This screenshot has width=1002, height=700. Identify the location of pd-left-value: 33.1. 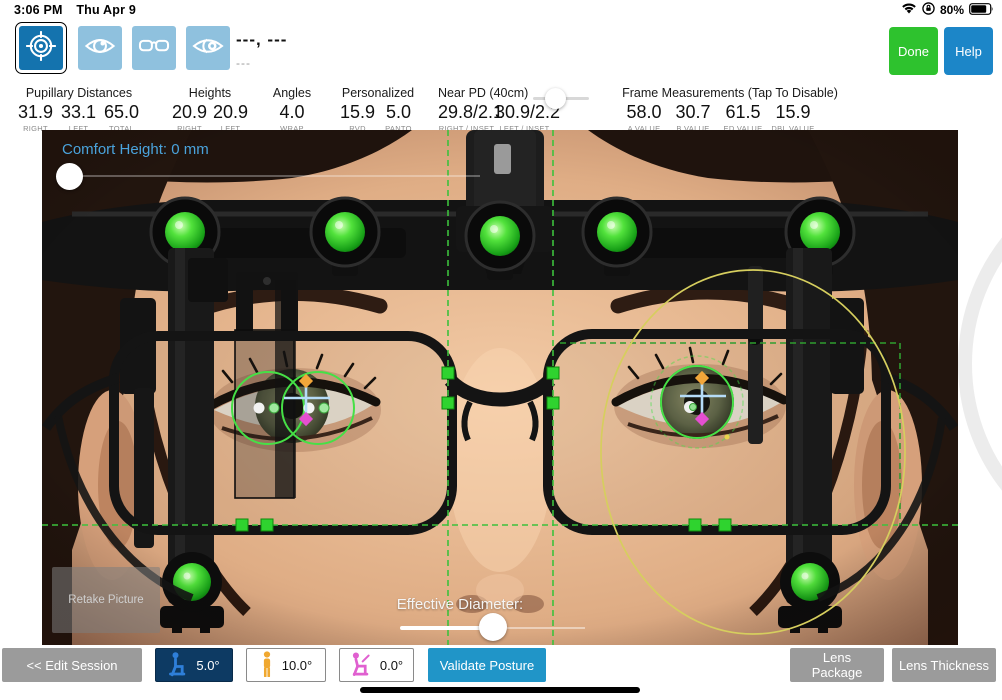
(78, 112).